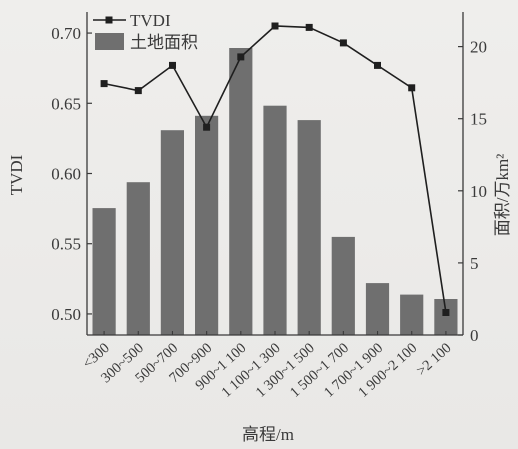 The height and width of the screenshot is (449, 518). What do you see at coordinates (109, 41) in the screenshot?
I see `legend-bar-swatch` at bounding box center [109, 41].